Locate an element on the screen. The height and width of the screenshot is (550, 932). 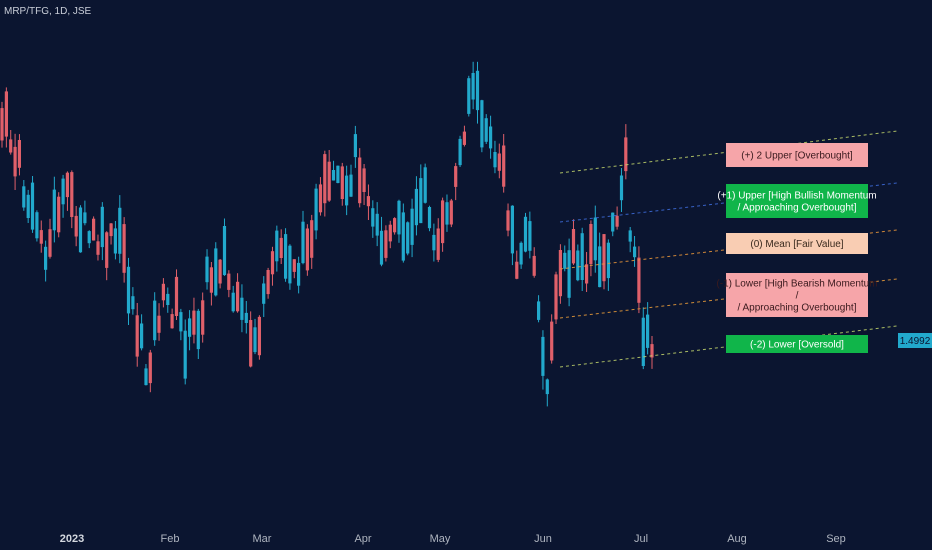
x-tick-label: Sep is located at coordinates (836, 539).